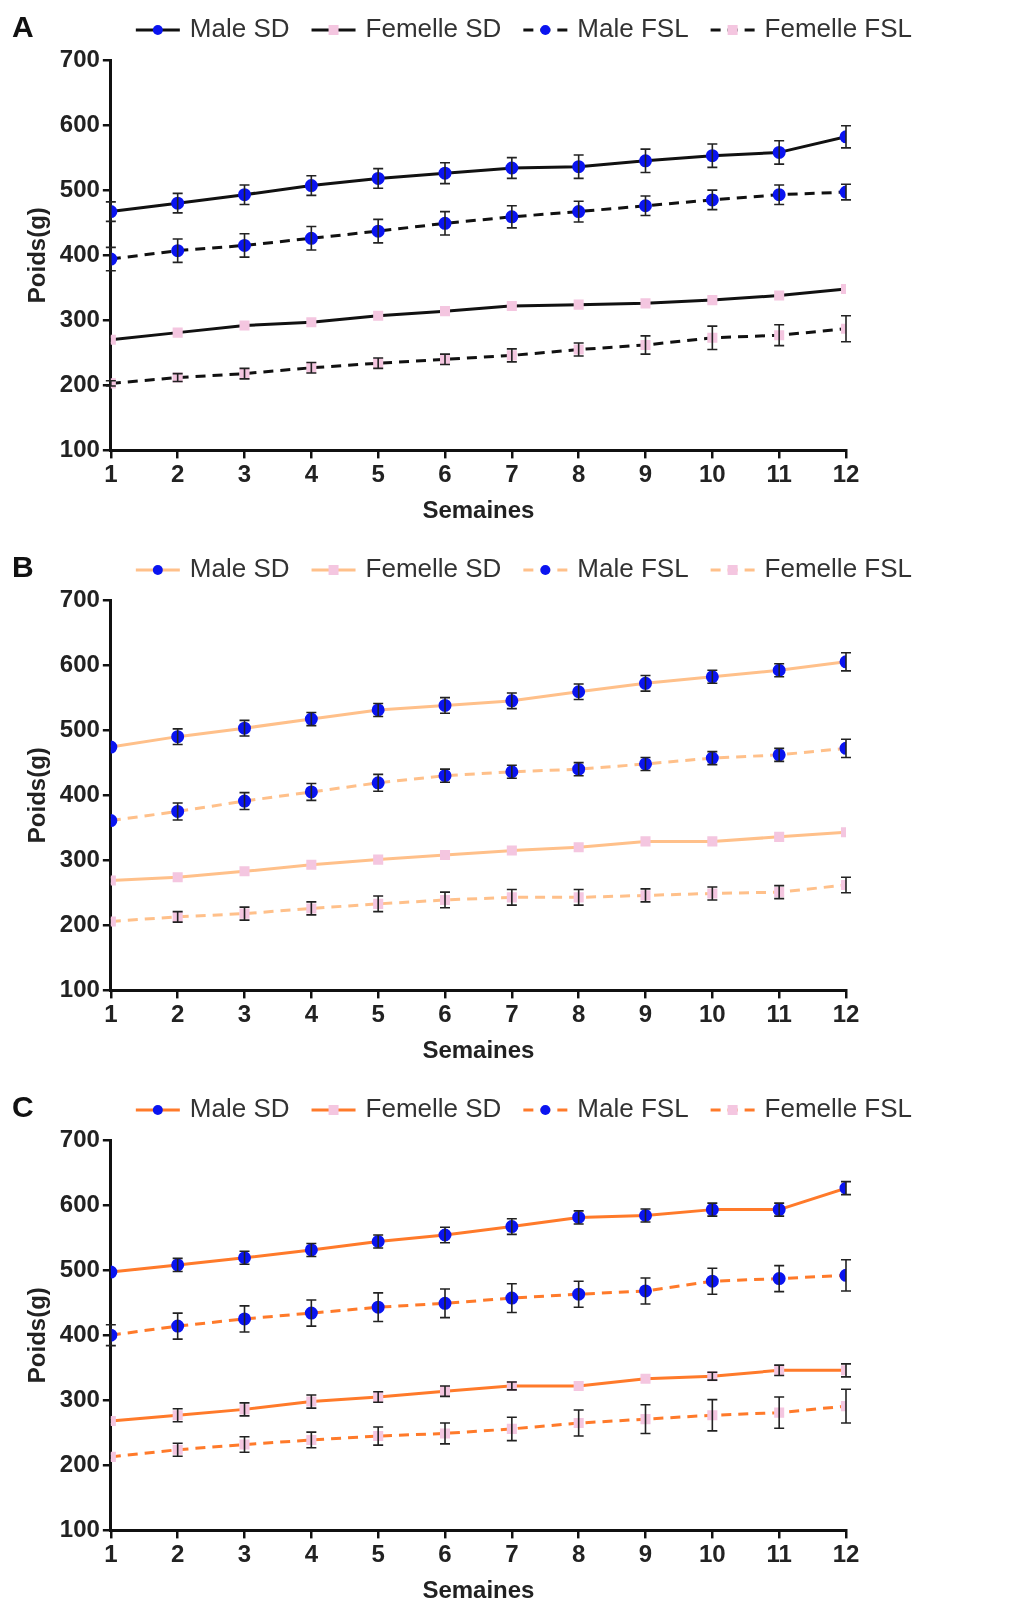 Image resolution: width=1016 pixels, height=1622 pixels. Describe the element at coordinates (23, 1107) in the screenshot. I see `chart-title: C` at that location.